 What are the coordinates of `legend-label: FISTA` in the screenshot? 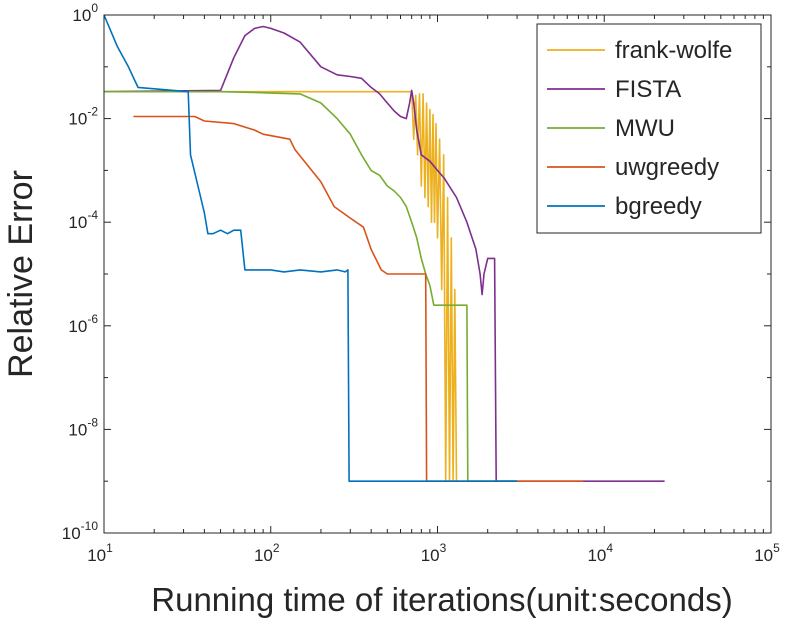 It's located at (648, 89).